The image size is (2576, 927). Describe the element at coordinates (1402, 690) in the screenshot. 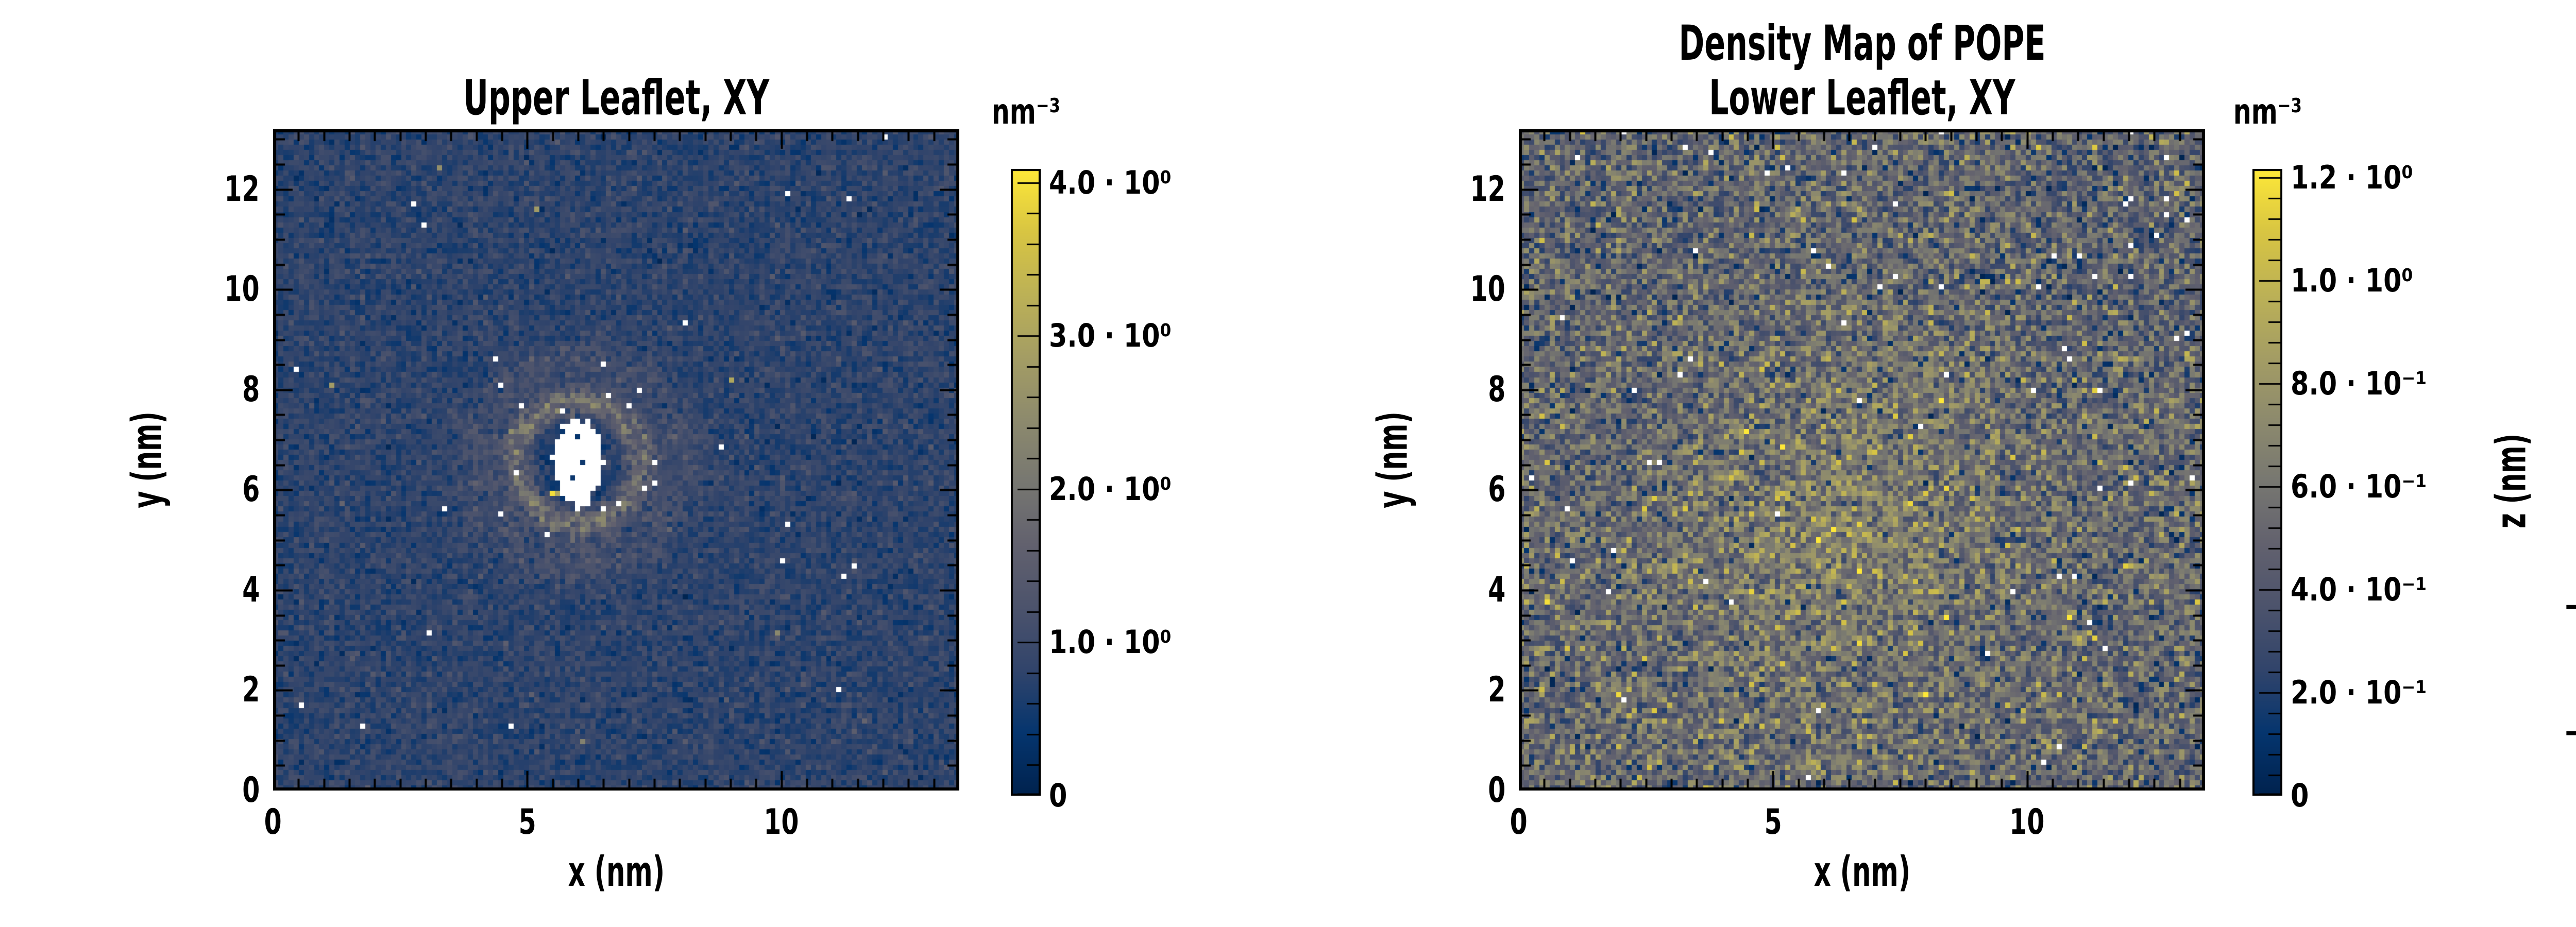

I see `panel2-y-tick-label-wrap: 2` at that location.